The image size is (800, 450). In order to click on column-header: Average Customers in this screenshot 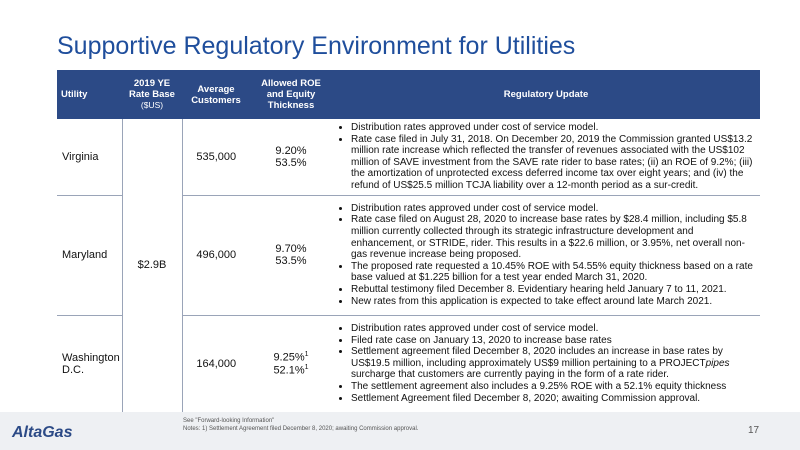, I will do `click(216, 94)`.